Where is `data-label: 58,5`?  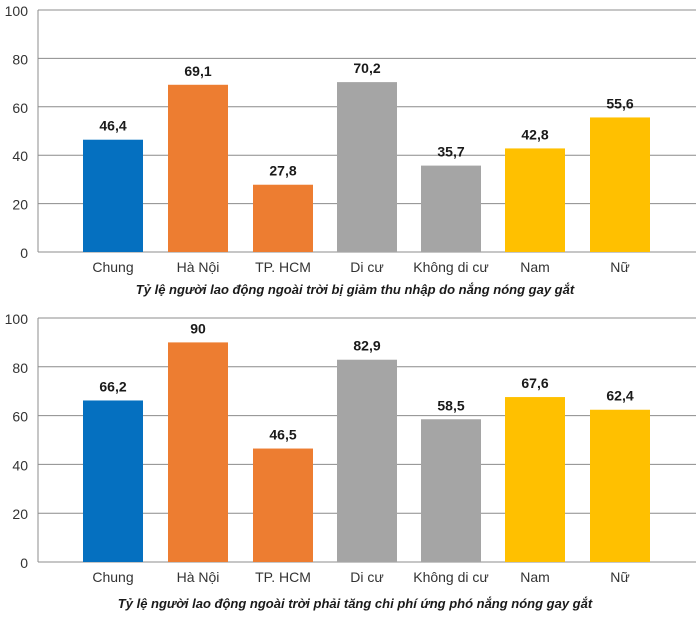
data-label: 58,5 is located at coordinates (450, 405).